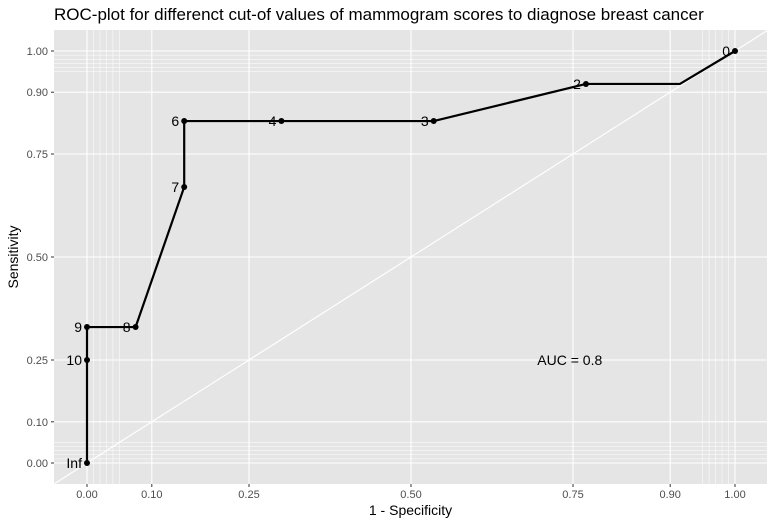 The height and width of the screenshot is (525, 774). What do you see at coordinates (425, 121) in the screenshot?
I see `cutoff-label: 3` at bounding box center [425, 121].